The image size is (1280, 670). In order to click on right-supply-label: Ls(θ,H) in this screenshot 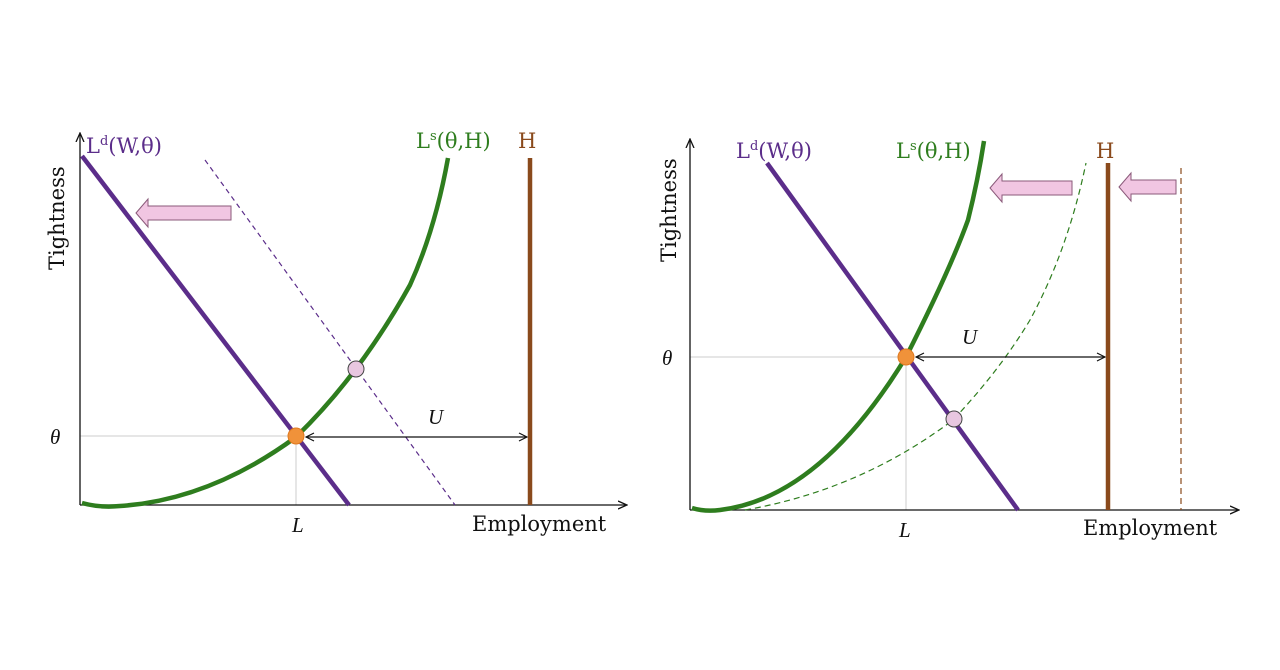, I will do `click(933, 151)`.